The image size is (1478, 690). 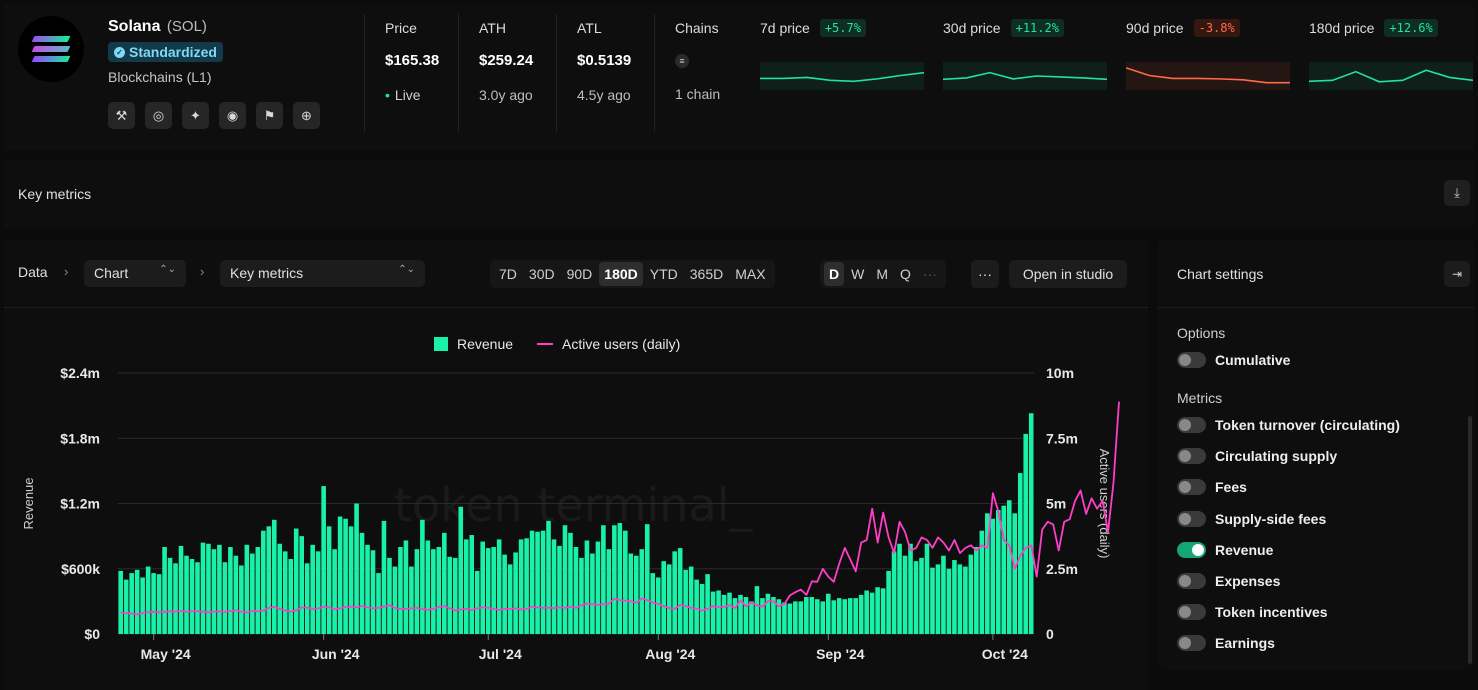 What do you see at coordinates (858, 274) in the screenshot?
I see `granularity-option-w: W` at bounding box center [858, 274].